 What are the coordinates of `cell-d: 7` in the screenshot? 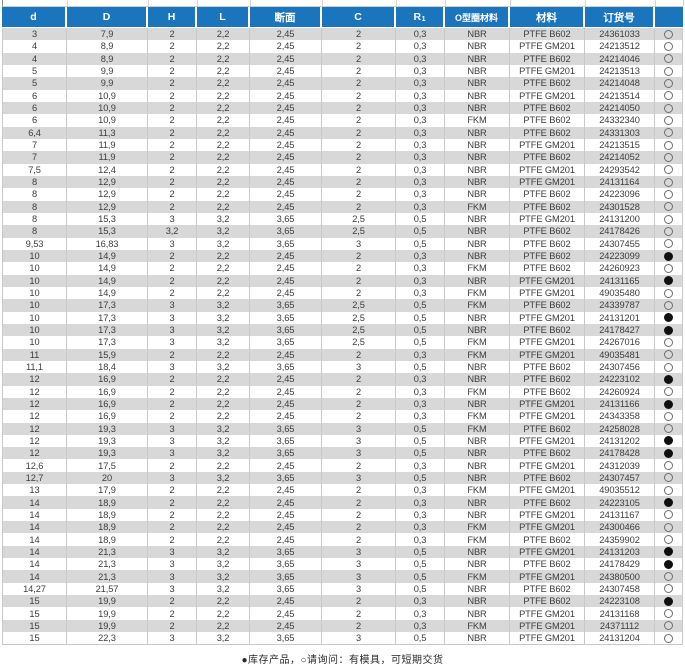 It's located at (34, 145).